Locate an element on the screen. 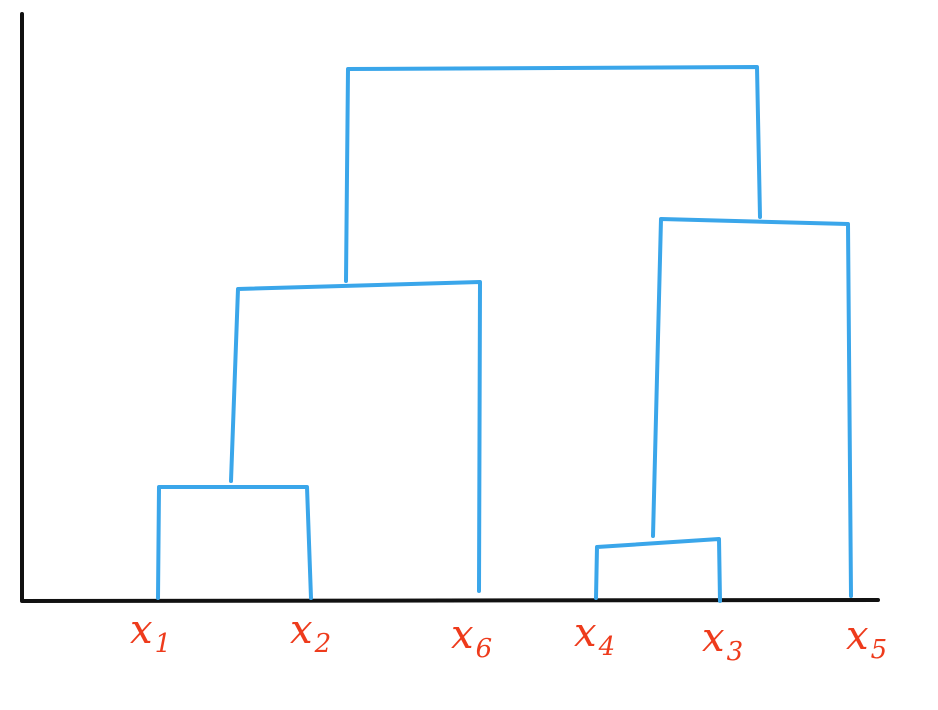 This screenshot has height=710, width=938. leaf-label-x1: x1 is located at coordinates (150, 633).